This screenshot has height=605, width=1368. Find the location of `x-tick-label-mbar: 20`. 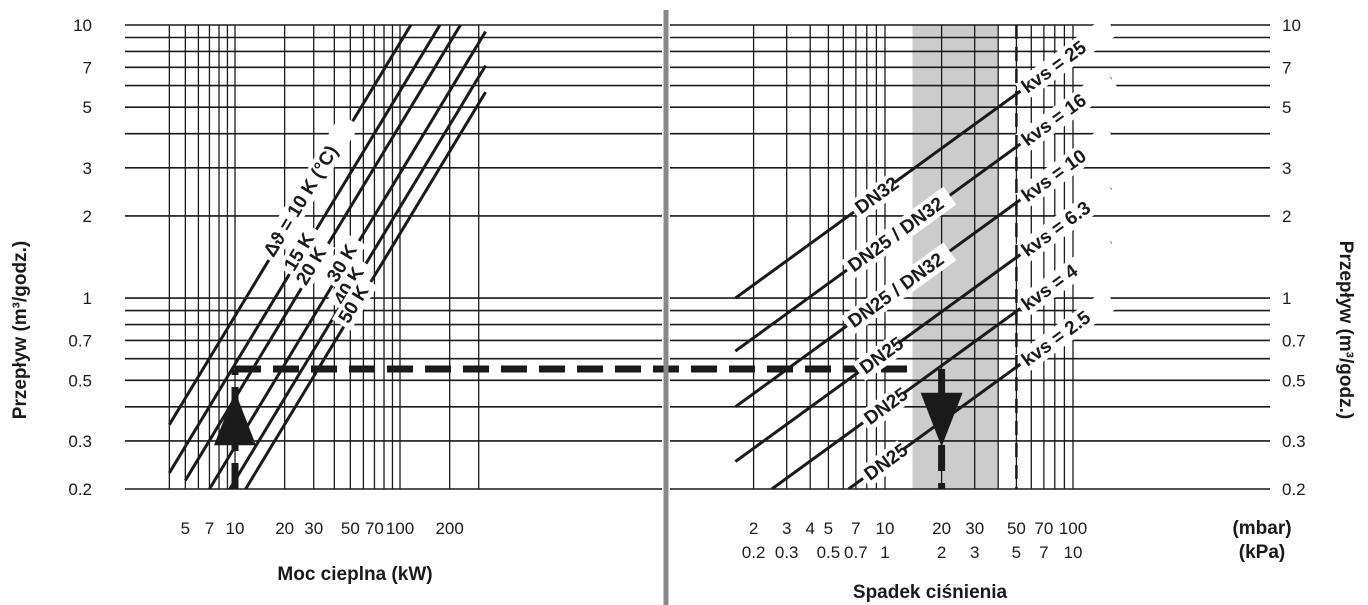

x-tick-label-mbar: 20 is located at coordinates (941, 528).